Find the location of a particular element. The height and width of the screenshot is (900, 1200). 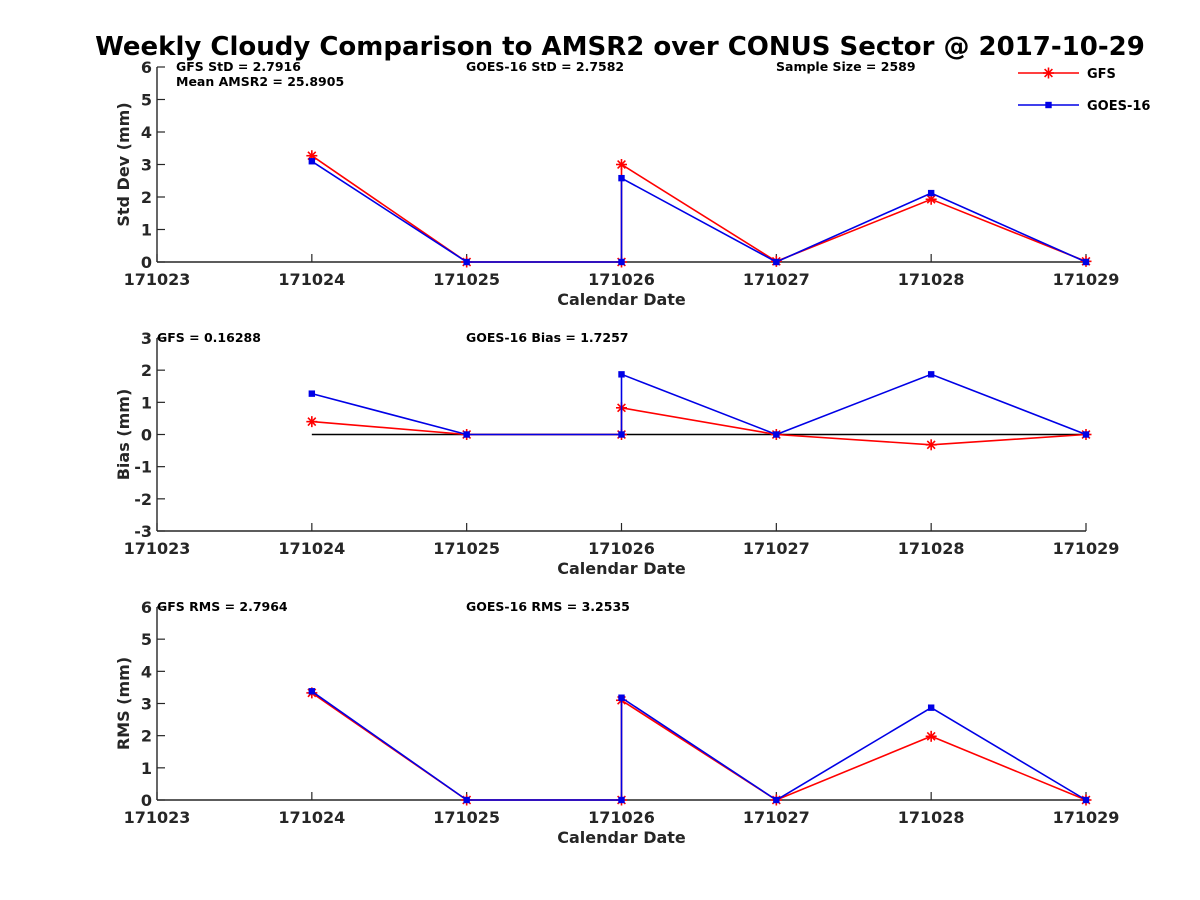

y-tick-label: -1 is located at coordinates (143, 467).